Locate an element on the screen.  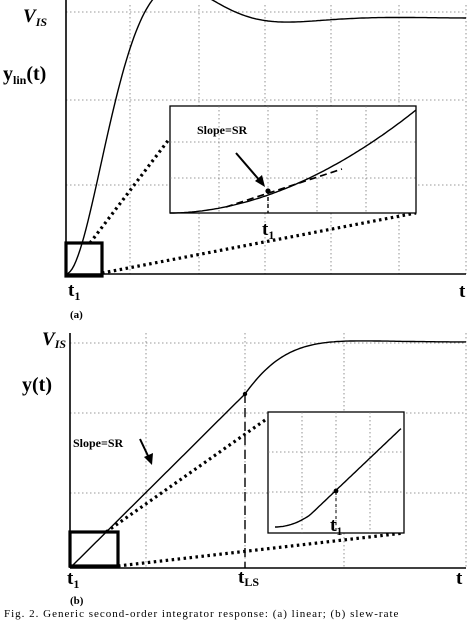
panel-a-inset-point is located at coordinates (268, 191).